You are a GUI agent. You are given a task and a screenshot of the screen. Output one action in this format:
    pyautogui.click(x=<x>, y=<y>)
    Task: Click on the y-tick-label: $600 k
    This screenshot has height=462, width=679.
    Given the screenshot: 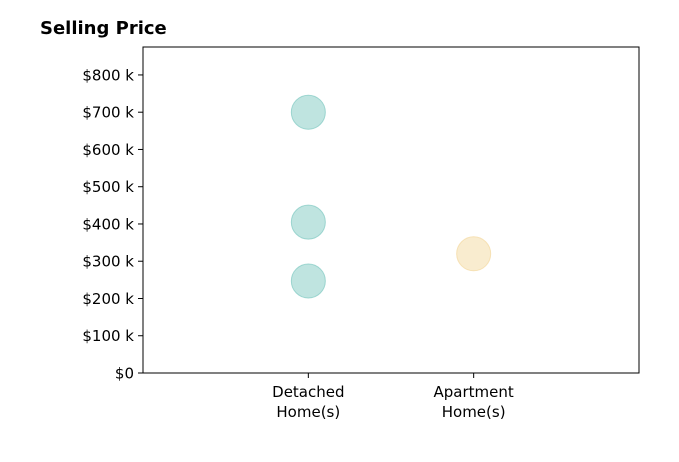 What is the action you would take?
    pyautogui.click(x=108, y=150)
    